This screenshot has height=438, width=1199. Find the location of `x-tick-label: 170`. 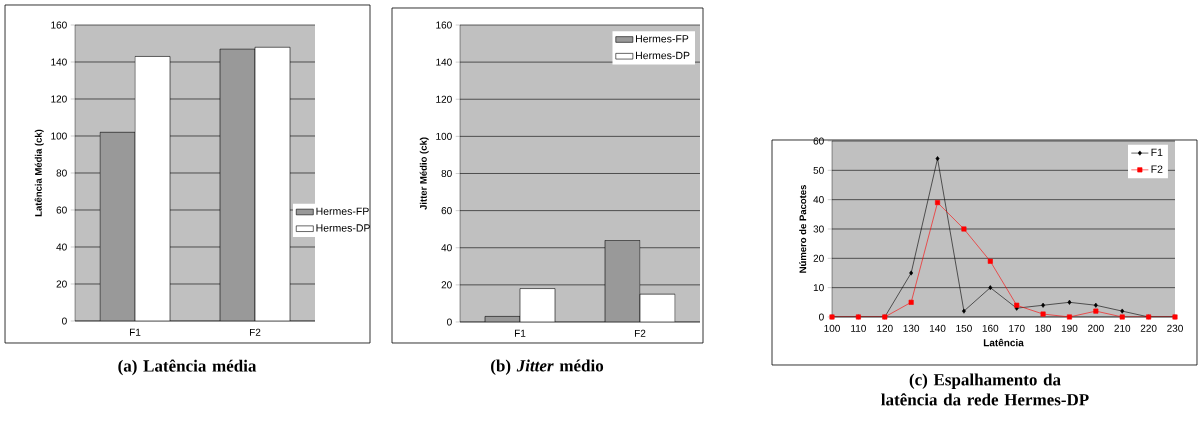

x-tick-label: 170 is located at coordinates (1017, 328).